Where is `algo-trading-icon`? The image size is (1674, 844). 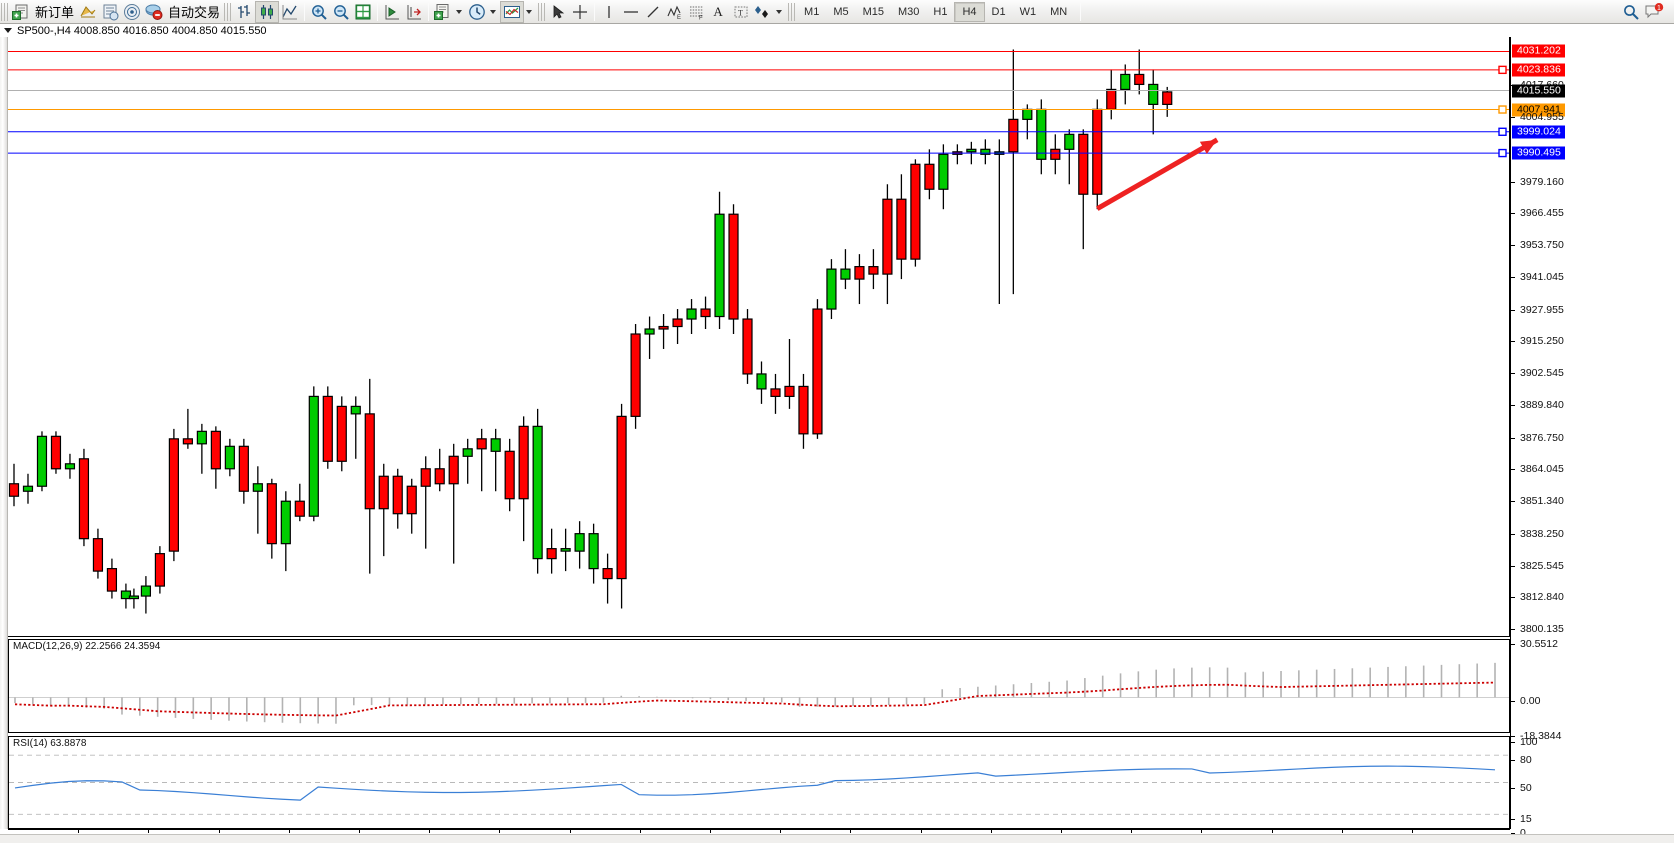
algo-trading-icon is located at coordinates (154, 12).